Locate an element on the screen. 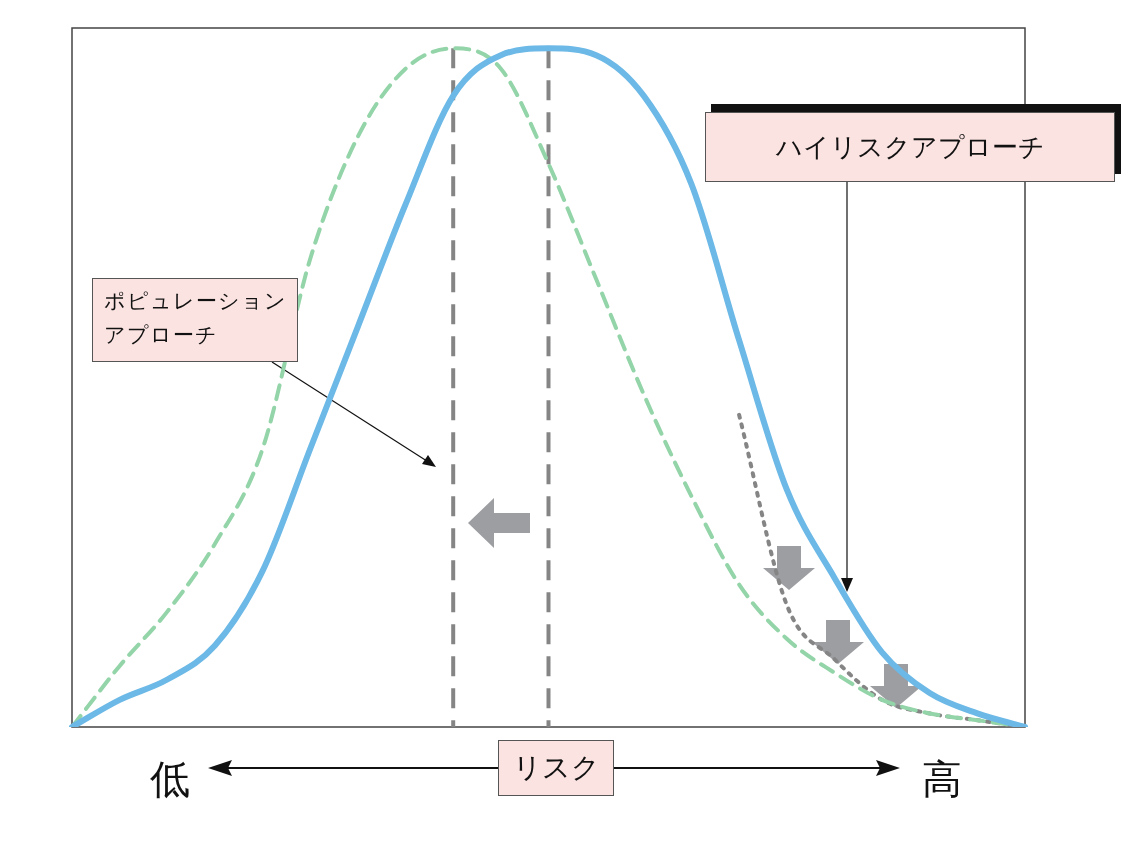  text: 低 is located at coordinates (170, 779).